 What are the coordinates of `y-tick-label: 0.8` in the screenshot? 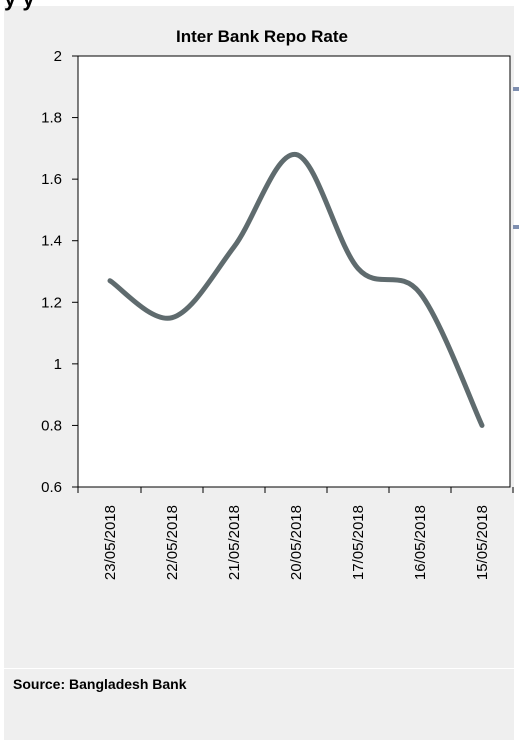 It's located at (51, 425).